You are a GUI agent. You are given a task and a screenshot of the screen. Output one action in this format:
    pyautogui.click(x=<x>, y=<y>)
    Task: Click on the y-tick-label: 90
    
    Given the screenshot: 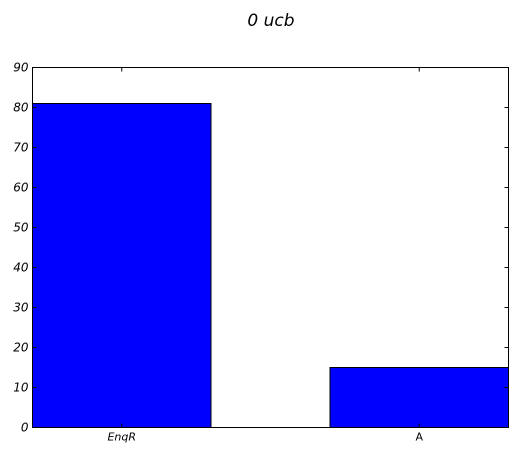 What is the action you would take?
    pyautogui.click(x=21, y=68)
    